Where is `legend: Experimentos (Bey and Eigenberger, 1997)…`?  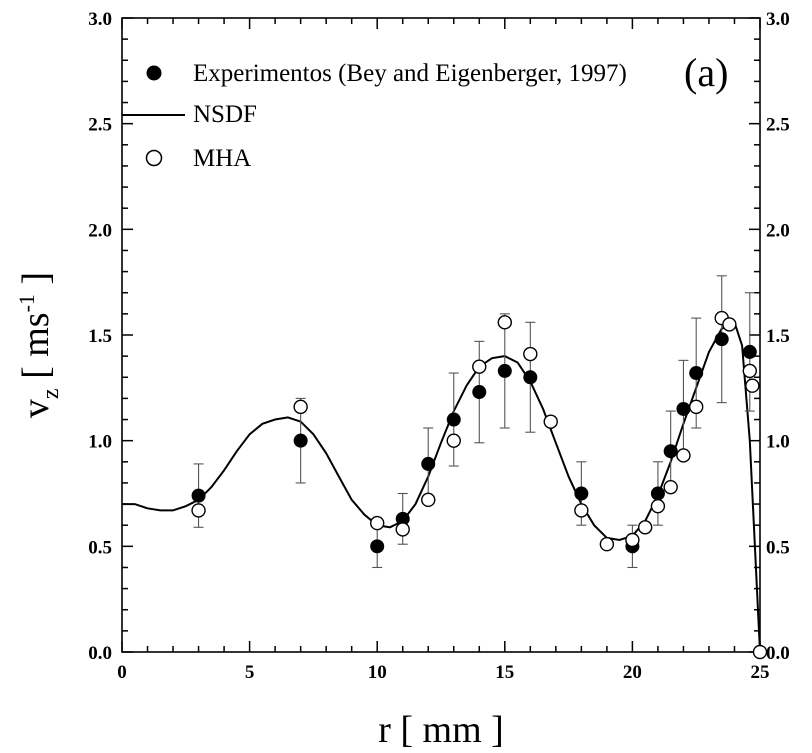
legend: Experimentos (Bey and Eigenberger, 1997)… is located at coordinates (374, 116).